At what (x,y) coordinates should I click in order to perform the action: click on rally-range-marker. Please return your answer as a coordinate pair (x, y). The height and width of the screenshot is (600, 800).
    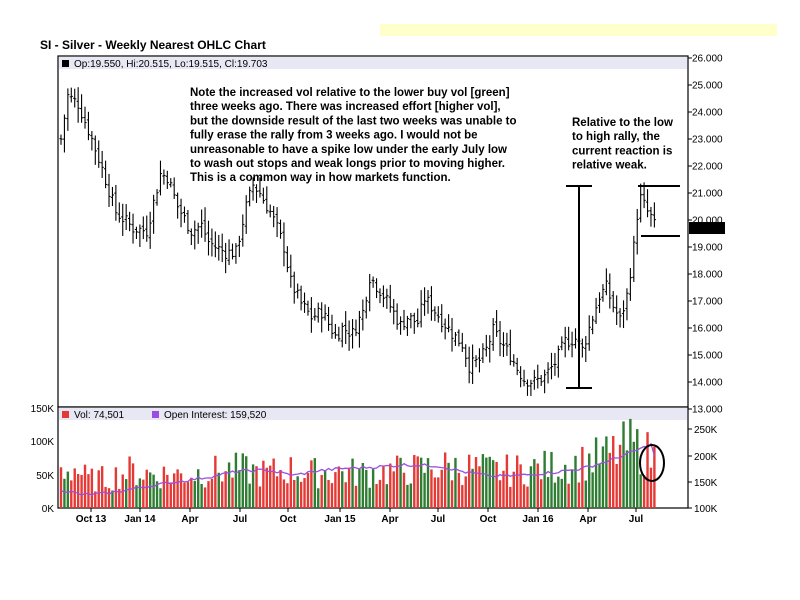
    Looking at the image, I should click on (579, 287).